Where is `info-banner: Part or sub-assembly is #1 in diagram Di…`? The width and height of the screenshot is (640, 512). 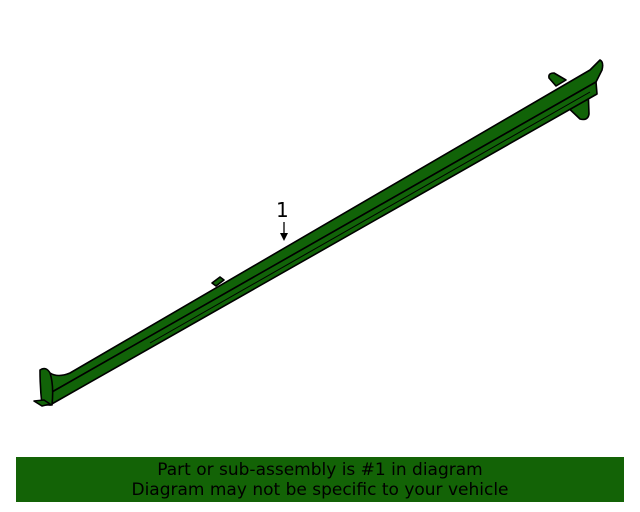
info-banner: Part or sub-assembly is #1 in diagram Di… is located at coordinates (320, 479).